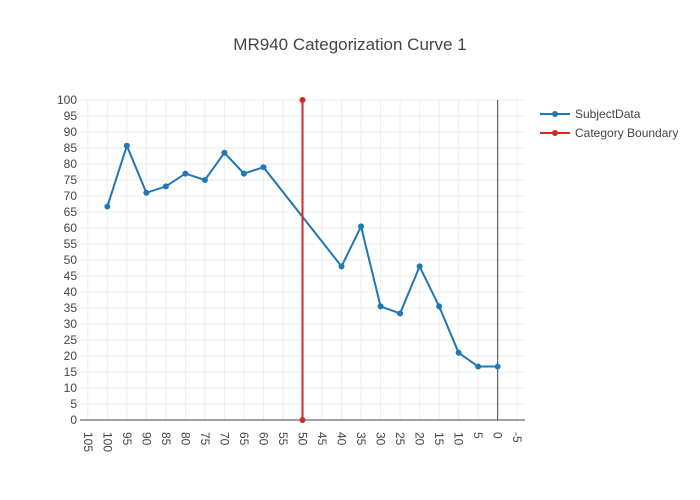 This screenshot has height=500, width=700. What do you see at coordinates (263, 439) in the screenshot?
I see `x-tick-label: 60` at bounding box center [263, 439].